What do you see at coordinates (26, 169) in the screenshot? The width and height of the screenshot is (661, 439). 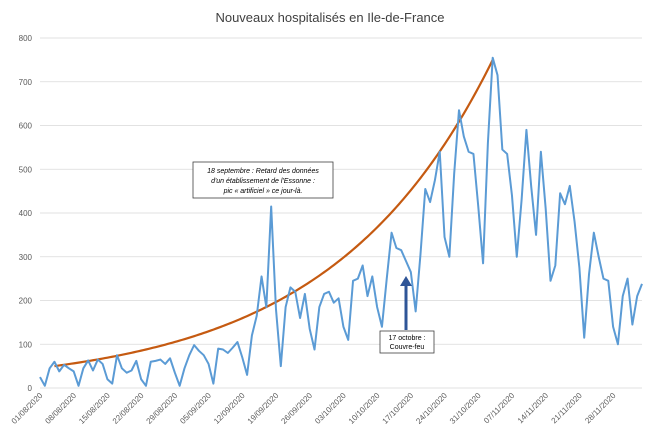 I see `y-tick-label: 500` at bounding box center [26, 169].